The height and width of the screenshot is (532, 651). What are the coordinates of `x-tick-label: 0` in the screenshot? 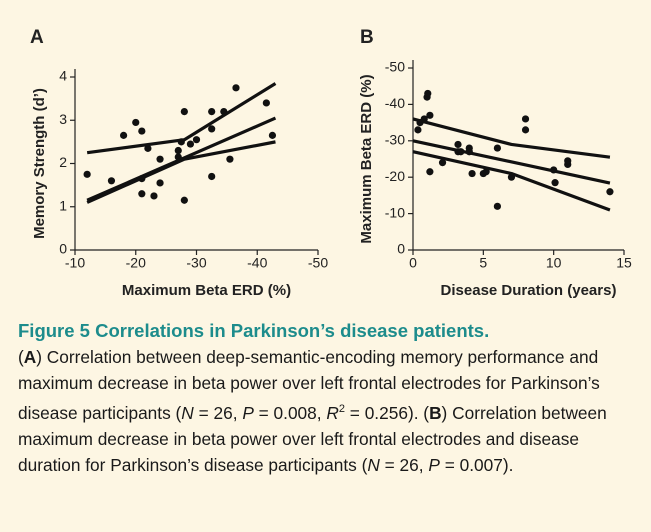 It's located at (413, 263).